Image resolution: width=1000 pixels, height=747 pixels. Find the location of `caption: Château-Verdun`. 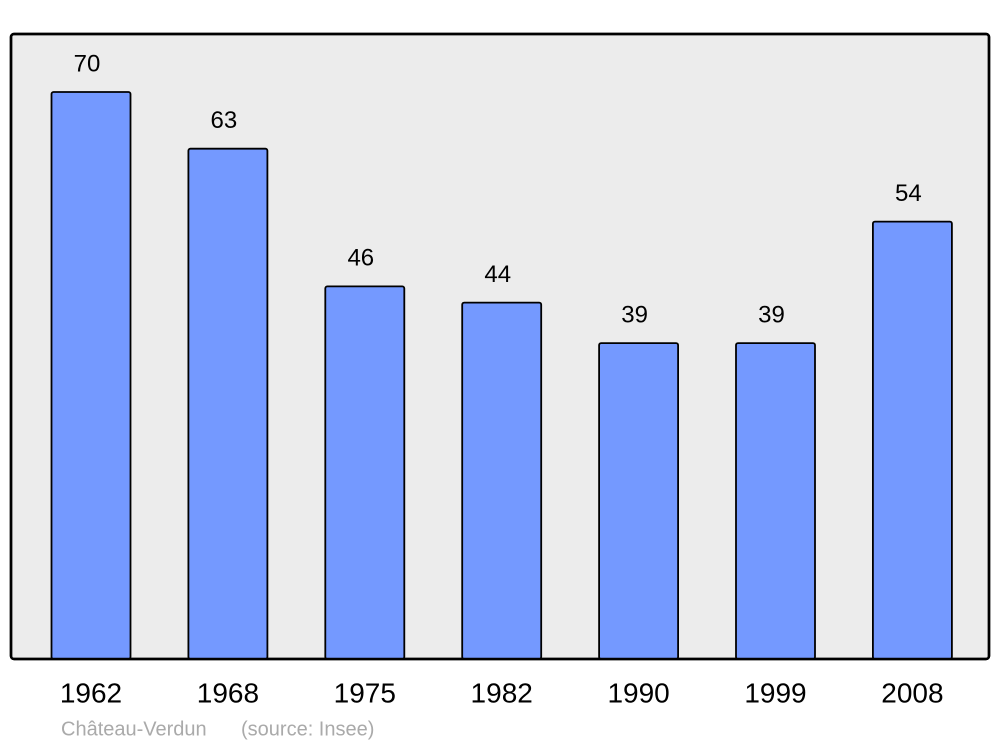

caption: Château-Verdun is located at coordinates (134, 729).